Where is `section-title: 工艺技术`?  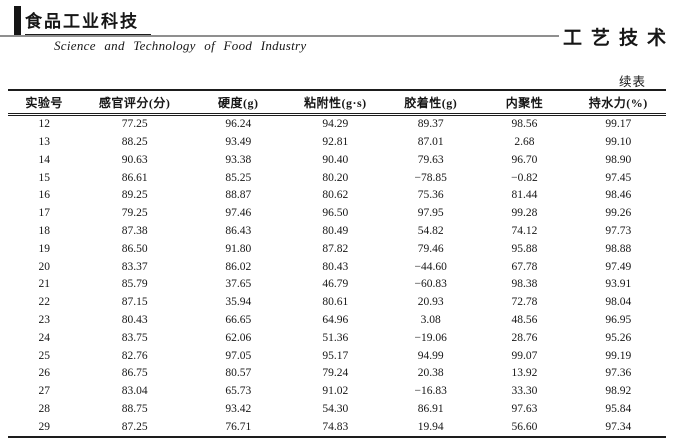
section-title: 工艺技术 is located at coordinates (618, 38).